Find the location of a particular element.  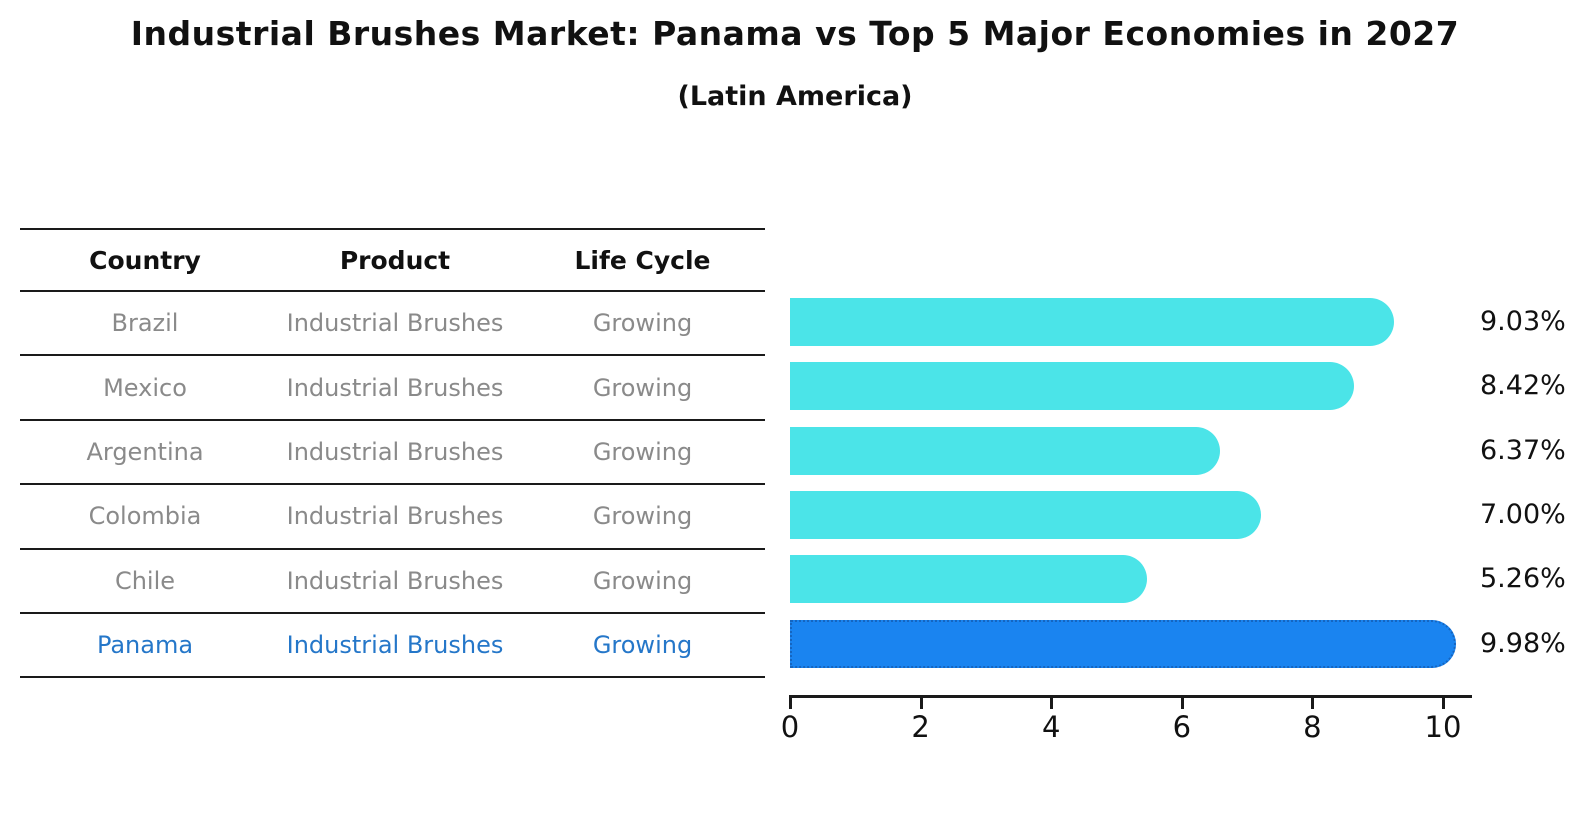

value-label-mexico: 8.42% is located at coordinates (1523, 386).